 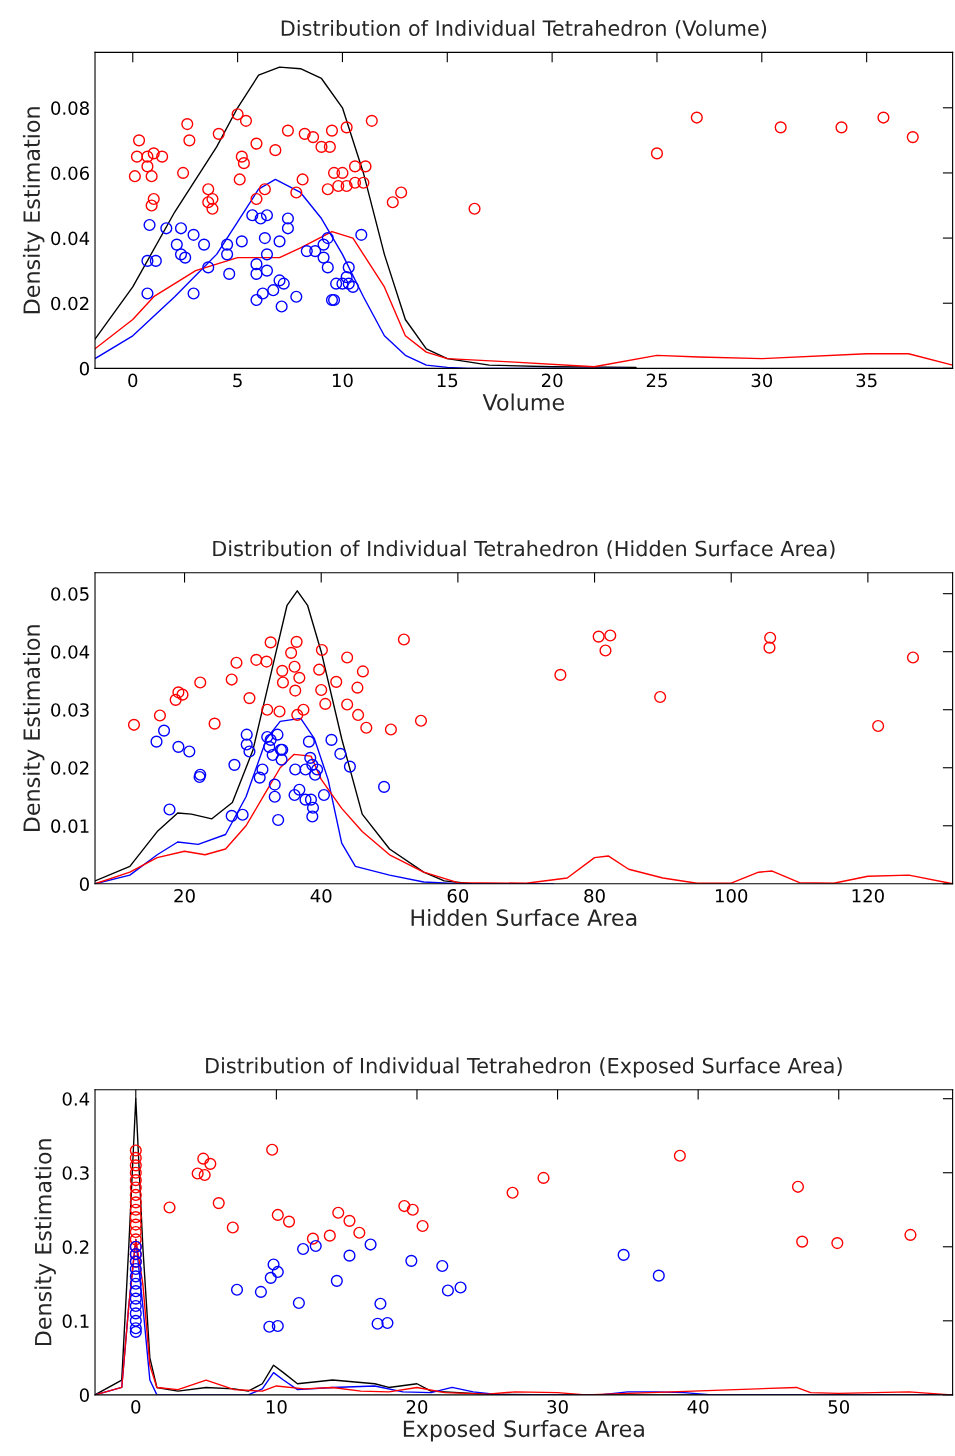 I want to click on x-axis-title: Hidden Surface Area, so click(x=524, y=917).